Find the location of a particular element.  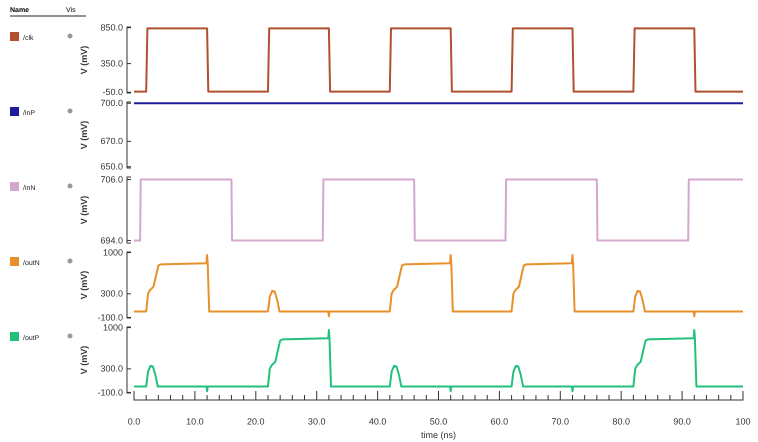

y-tick-label: 706.0 is located at coordinates (111, 179).